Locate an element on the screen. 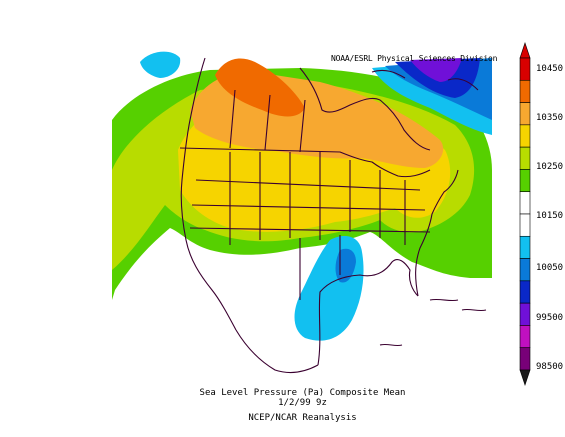 The width and height of the screenshot is (565, 437). colorbar-arrow-bottom is located at coordinates (525, 377).